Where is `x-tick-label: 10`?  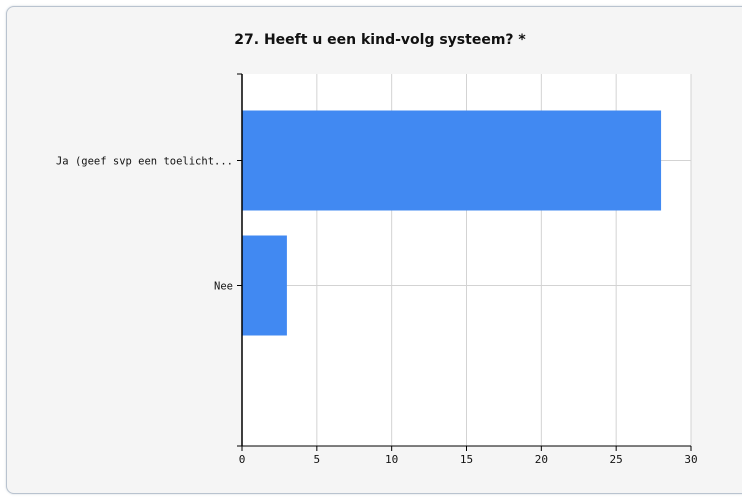
x-tick-label: 10 is located at coordinates (391, 459).